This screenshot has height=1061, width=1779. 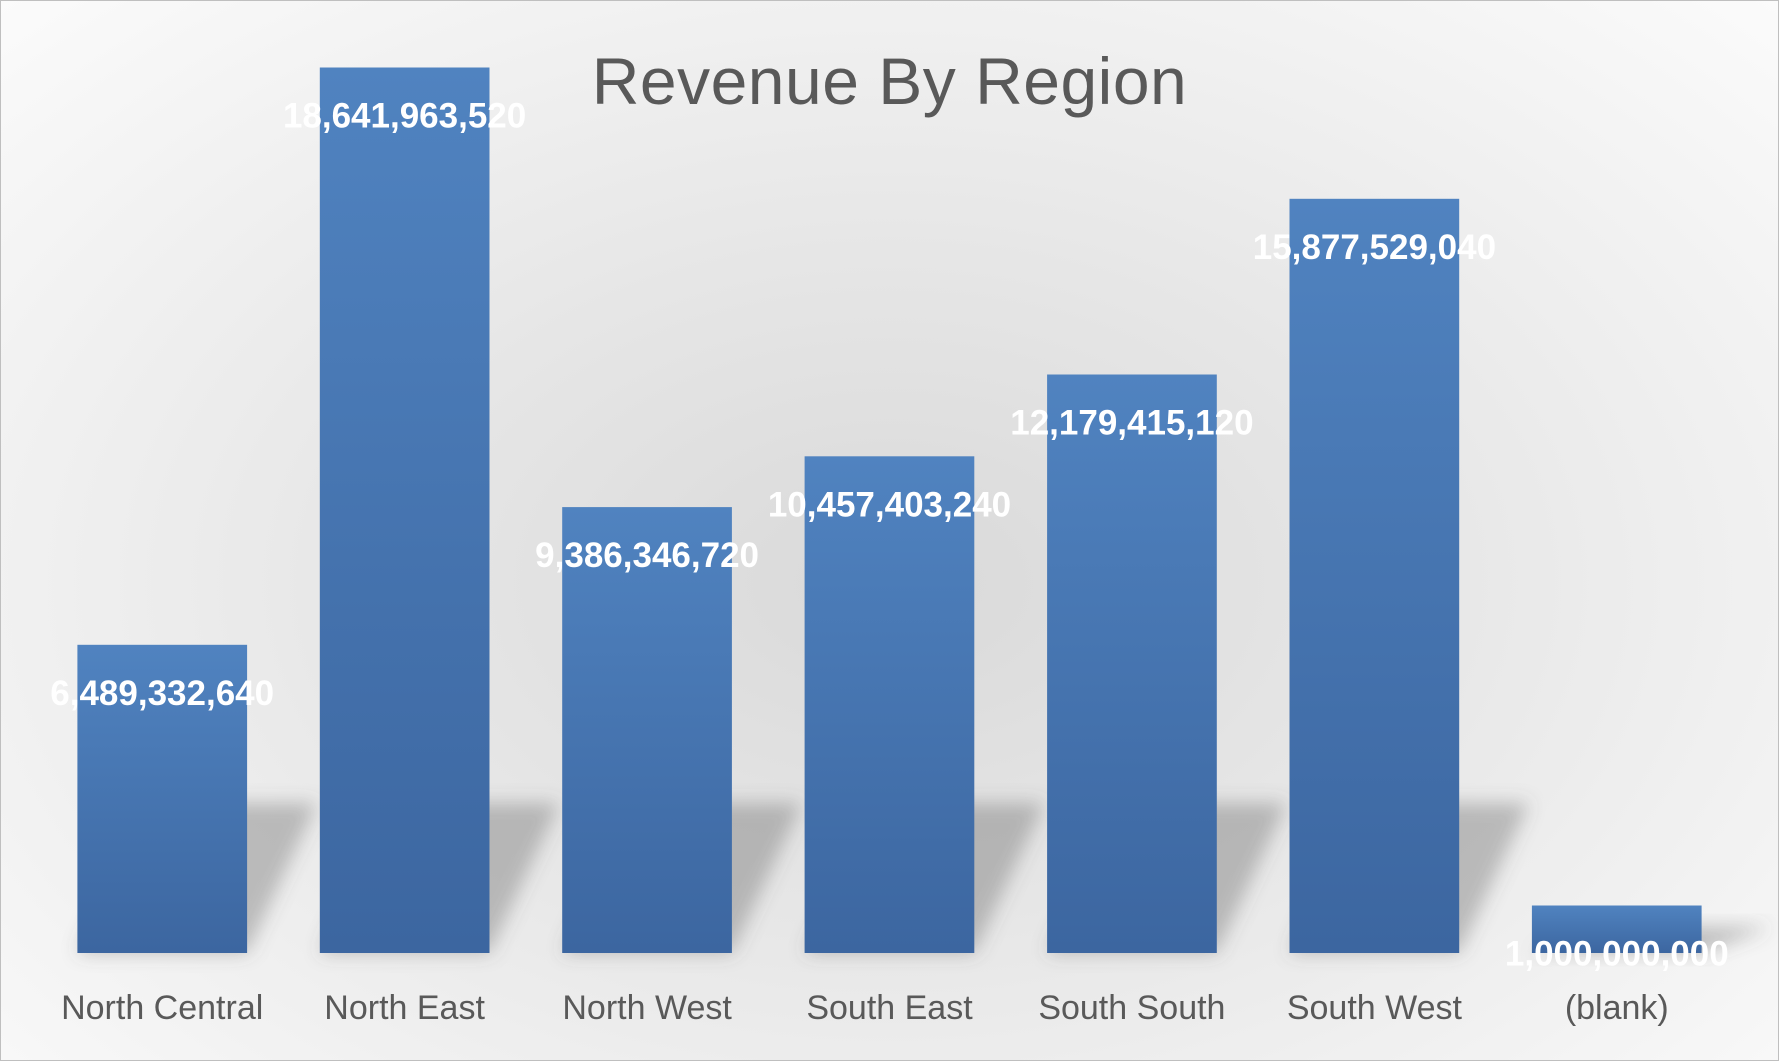 What do you see at coordinates (647, 1008) in the screenshot?
I see `category-label: North West` at bounding box center [647, 1008].